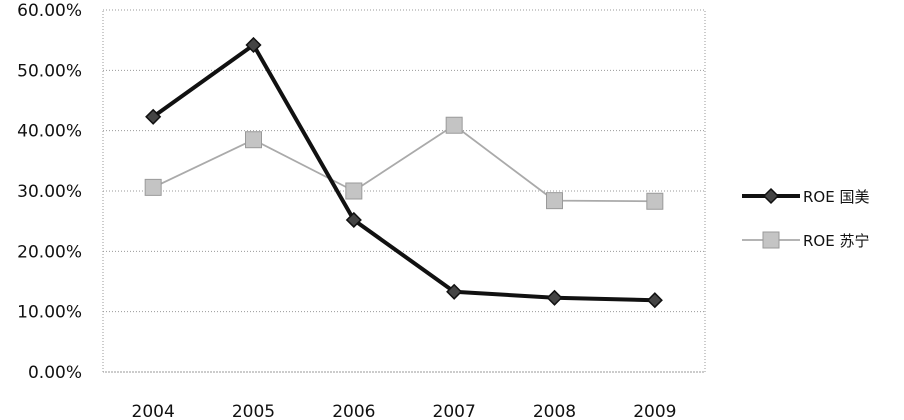  What do you see at coordinates (253, 411) in the screenshot?
I see `x-tick-label: 2005` at bounding box center [253, 411].